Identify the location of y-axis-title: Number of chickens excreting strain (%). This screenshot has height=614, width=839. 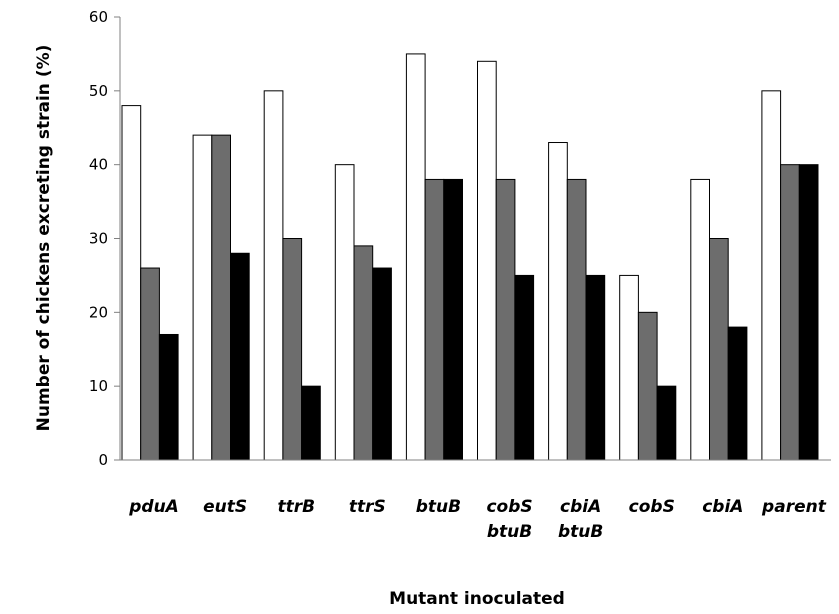
(44, 238).